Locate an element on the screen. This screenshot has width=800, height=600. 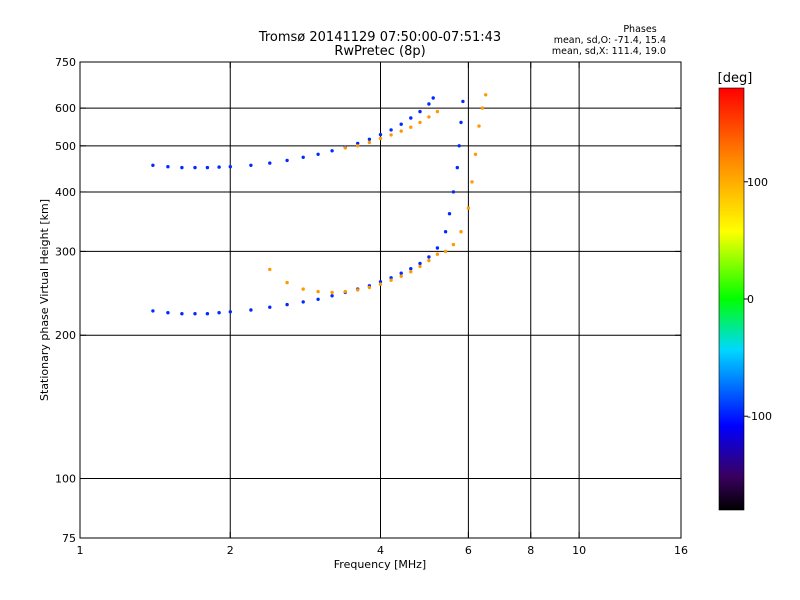
y-tick-label: 200 is located at coordinates (65, 335).